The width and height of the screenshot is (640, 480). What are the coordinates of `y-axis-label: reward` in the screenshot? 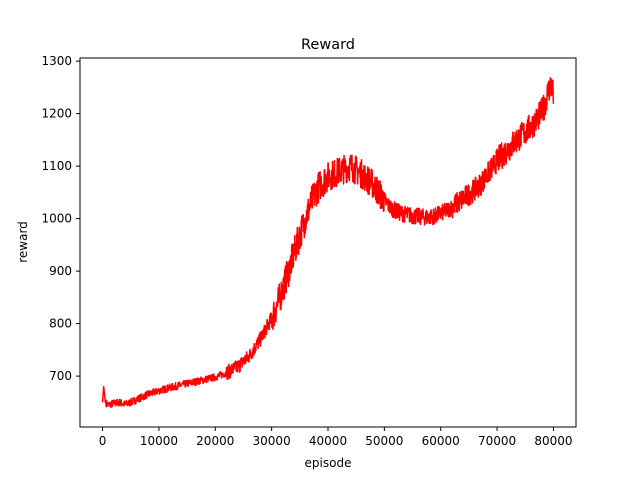 It's located at (23, 242).